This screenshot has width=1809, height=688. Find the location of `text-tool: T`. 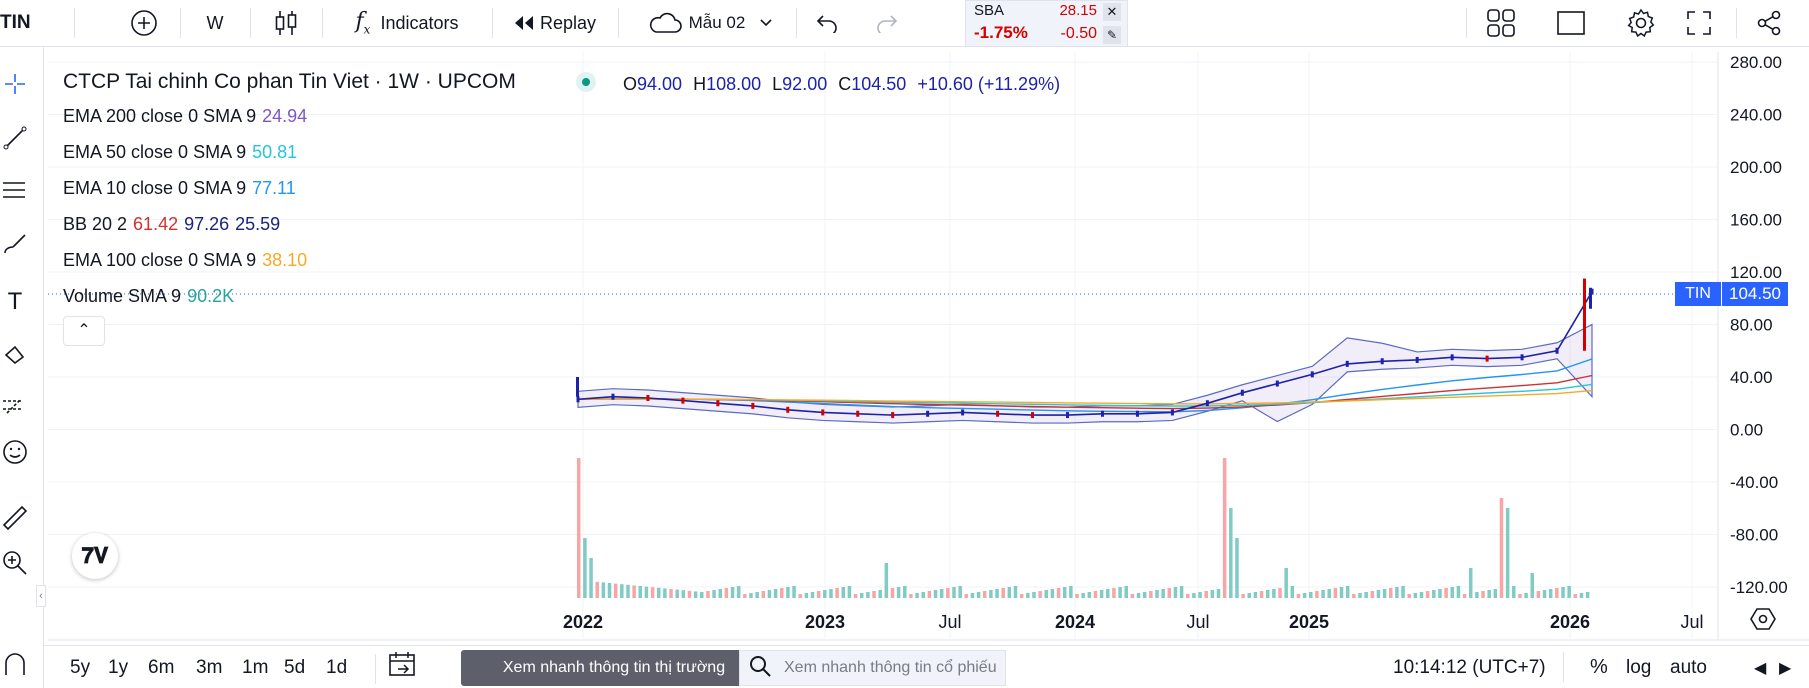

text-tool: T is located at coordinates (15, 302).